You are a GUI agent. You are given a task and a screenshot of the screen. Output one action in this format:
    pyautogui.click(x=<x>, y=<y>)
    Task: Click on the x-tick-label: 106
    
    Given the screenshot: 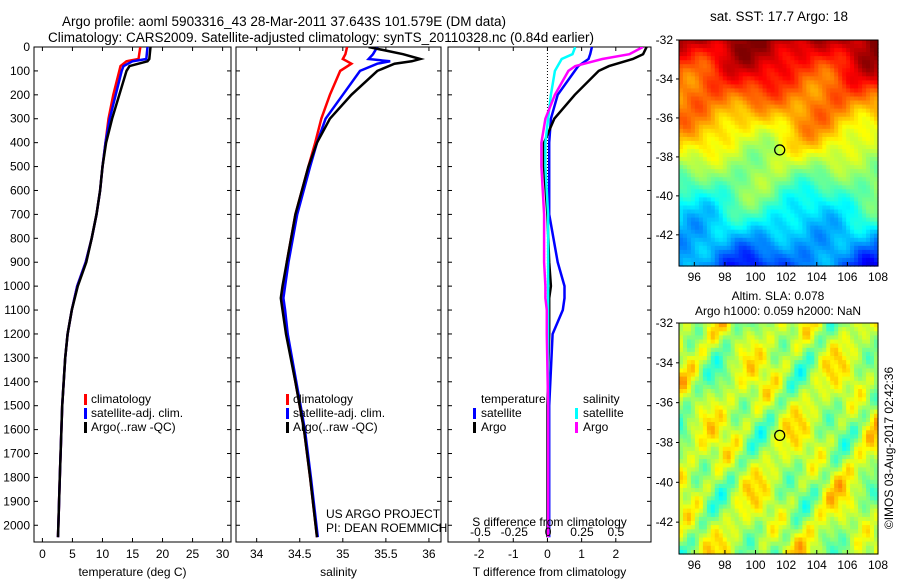 What is the action you would take?
    pyautogui.click(x=847, y=277)
    